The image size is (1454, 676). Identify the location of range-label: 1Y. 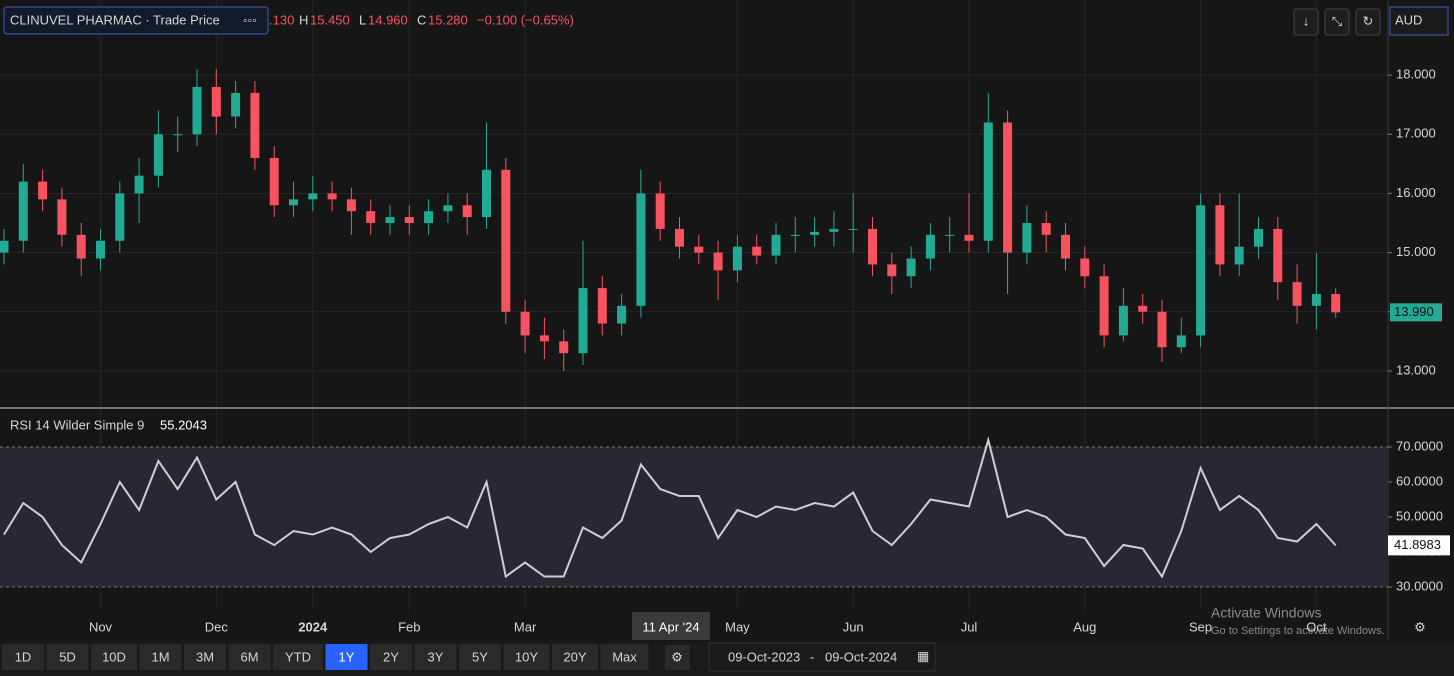
(347, 656).